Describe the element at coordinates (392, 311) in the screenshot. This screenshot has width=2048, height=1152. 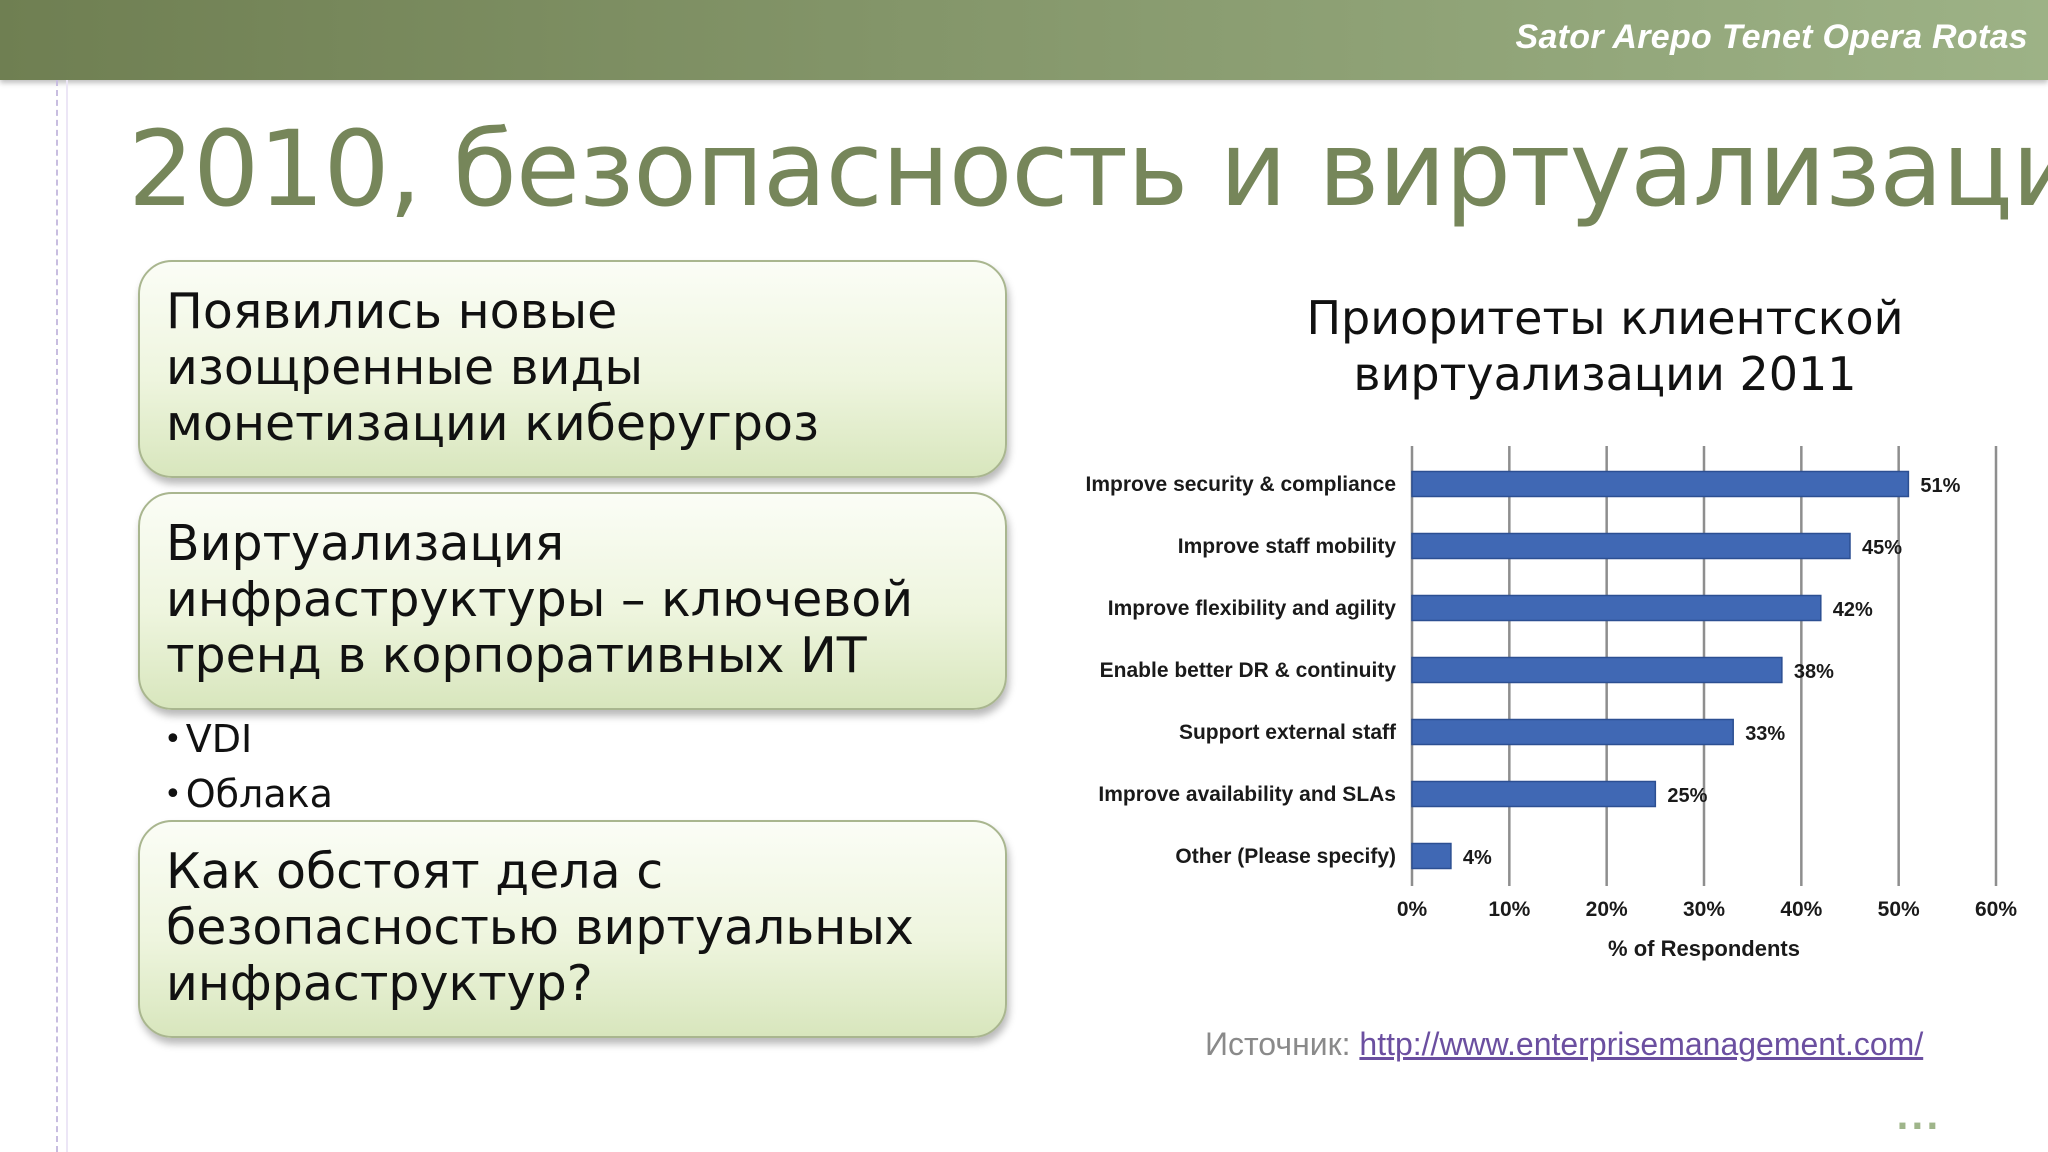
I see `box-line: Появились новые` at that location.